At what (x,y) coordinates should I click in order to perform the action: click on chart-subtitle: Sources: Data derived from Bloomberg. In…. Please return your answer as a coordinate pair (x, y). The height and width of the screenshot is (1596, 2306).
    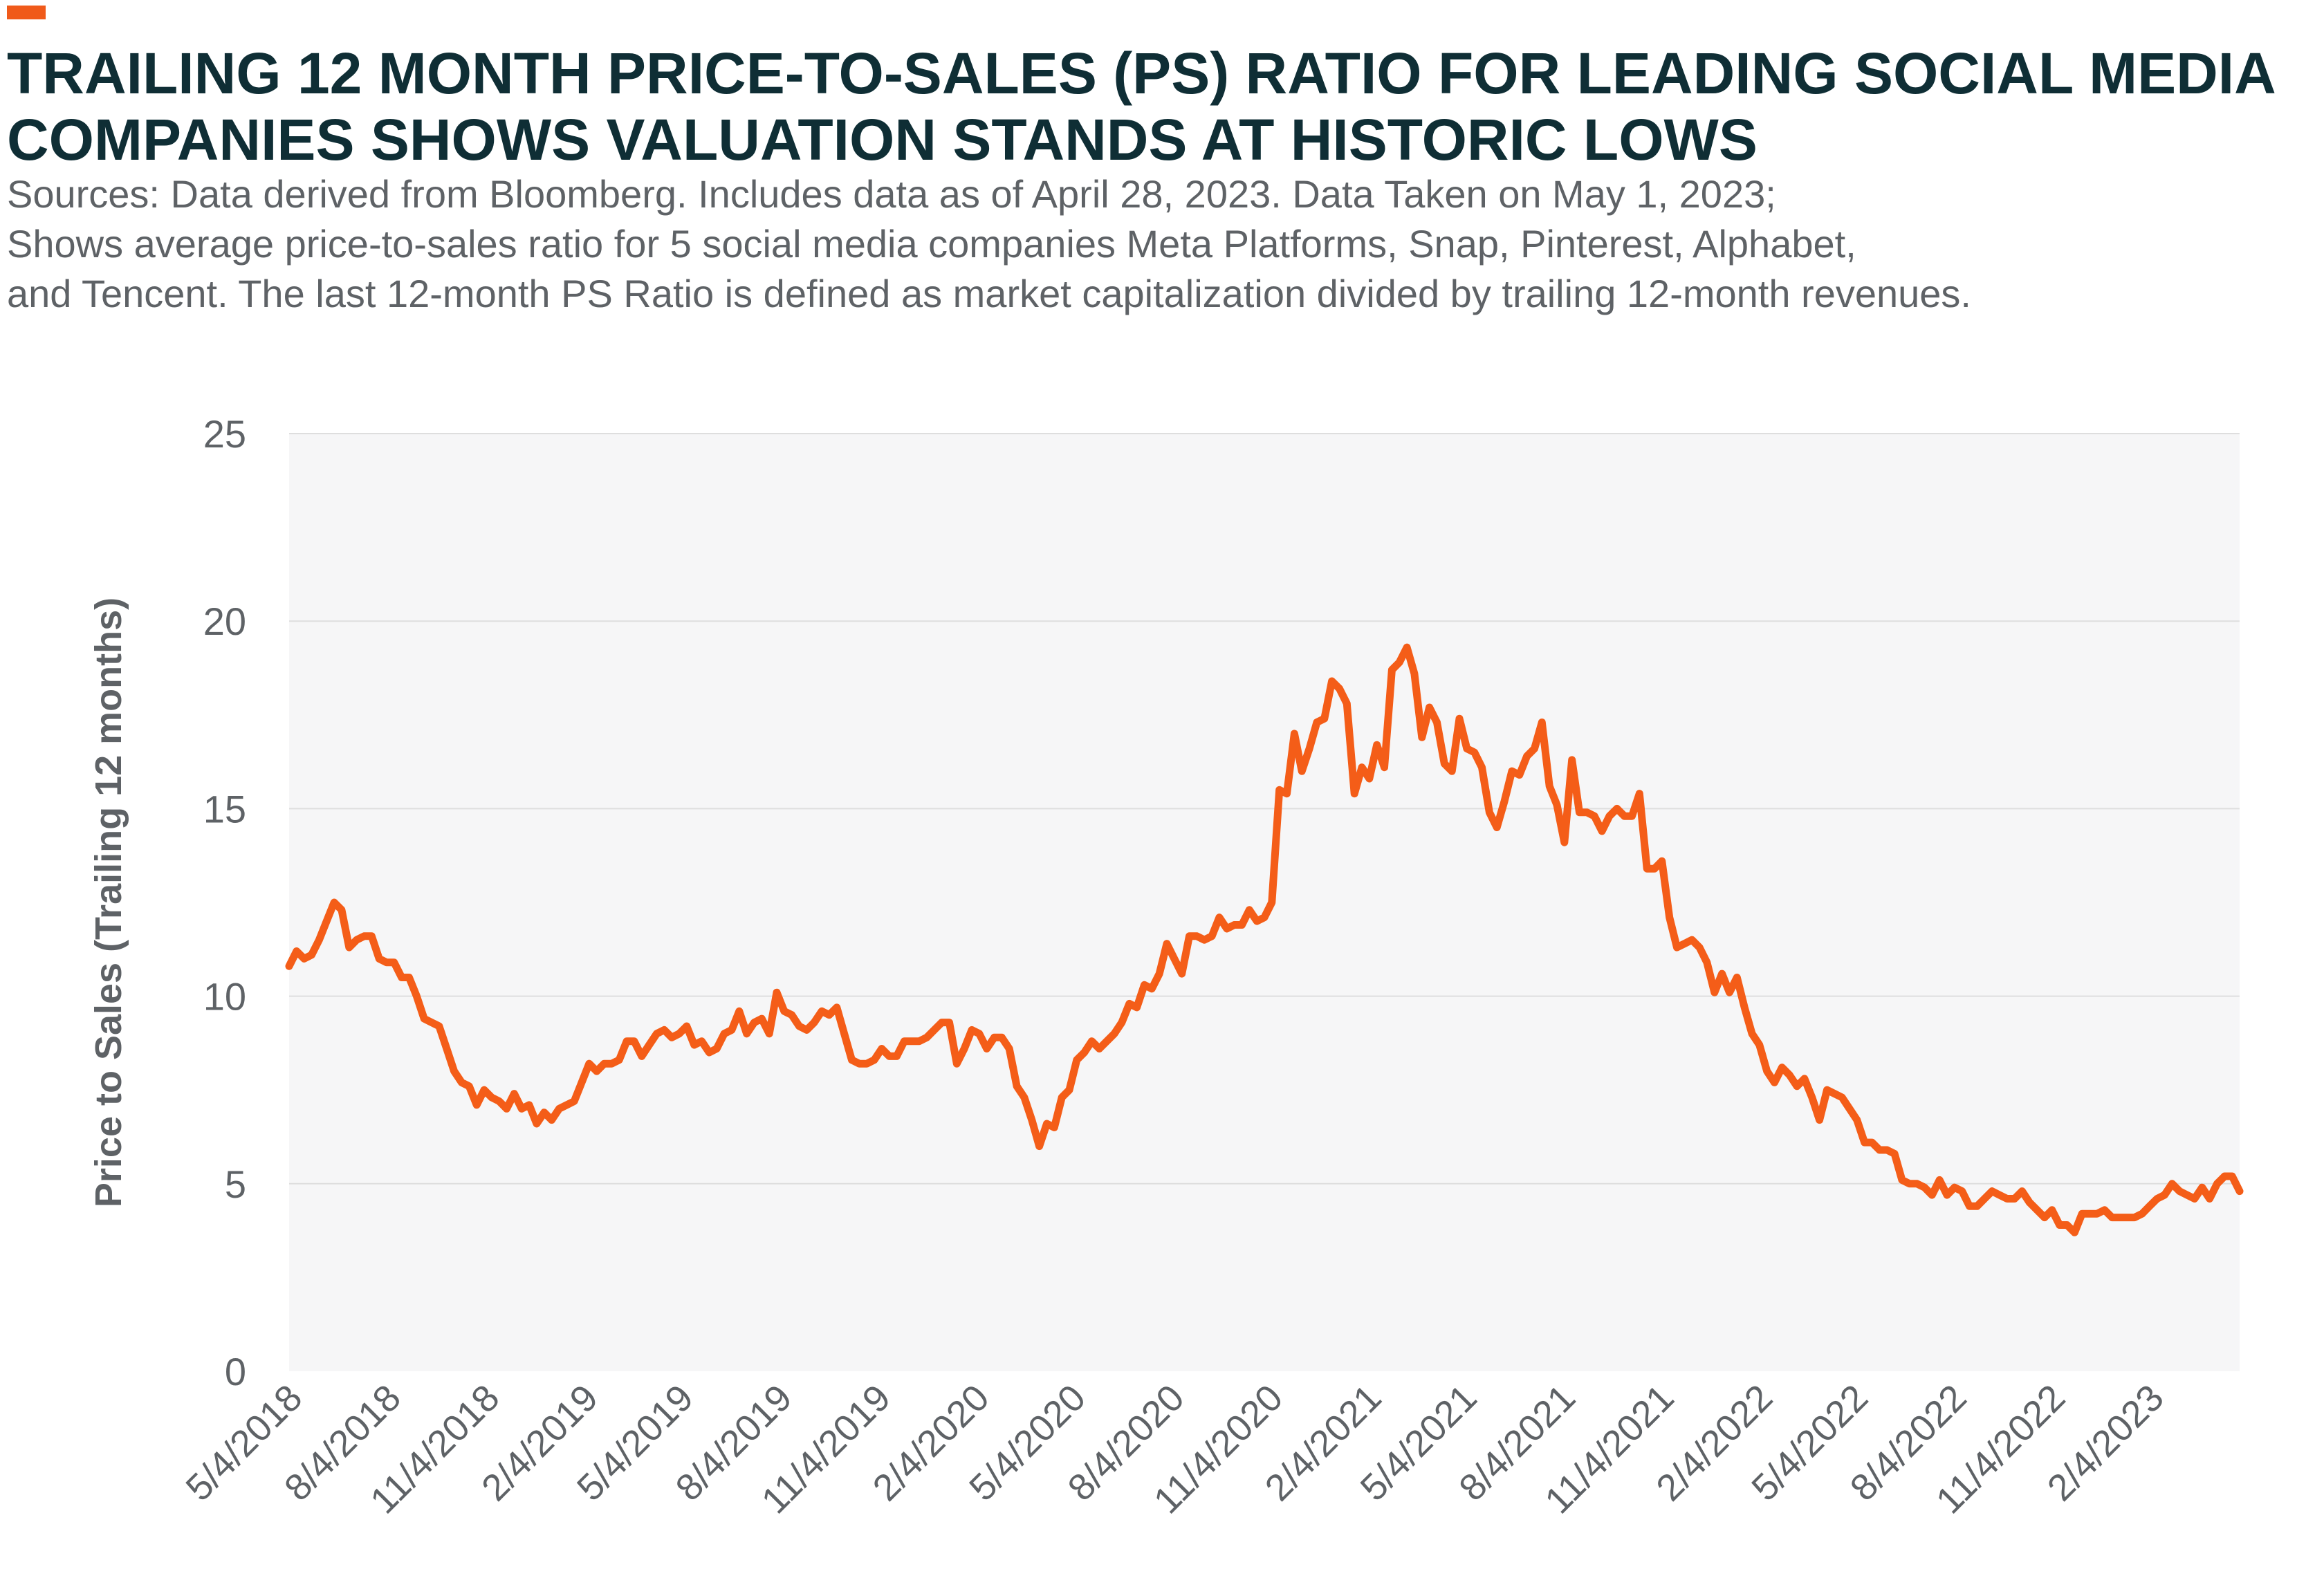
    Looking at the image, I should click on (1148, 244).